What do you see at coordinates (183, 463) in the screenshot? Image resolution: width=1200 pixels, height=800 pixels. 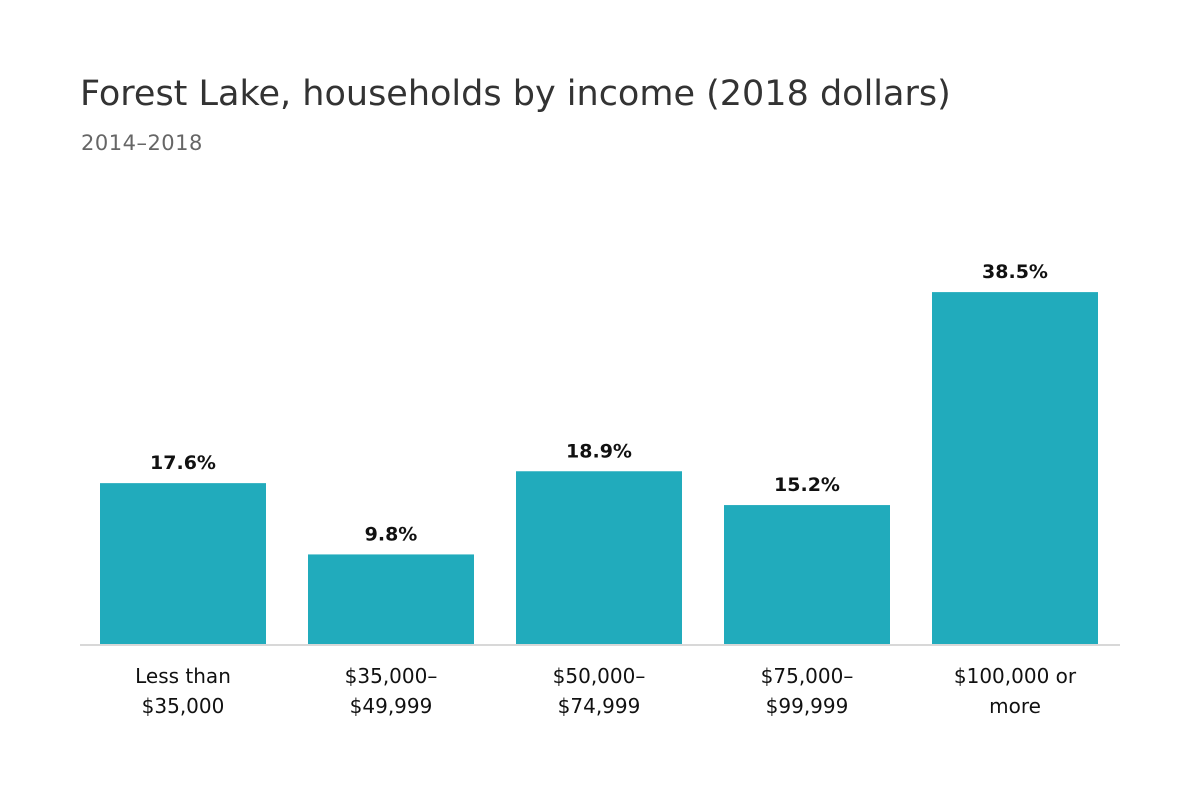 I see `value-label-1: 17.6%` at bounding box center [183, 463].